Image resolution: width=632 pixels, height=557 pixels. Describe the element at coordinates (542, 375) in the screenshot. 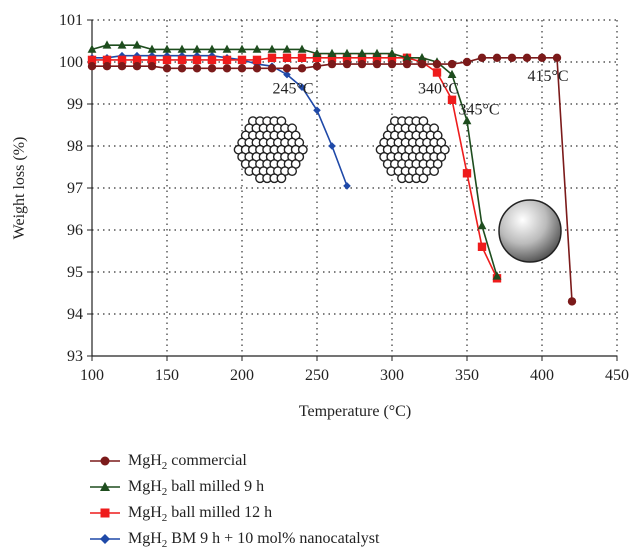

I see `x-tick-label: 400` at that location.